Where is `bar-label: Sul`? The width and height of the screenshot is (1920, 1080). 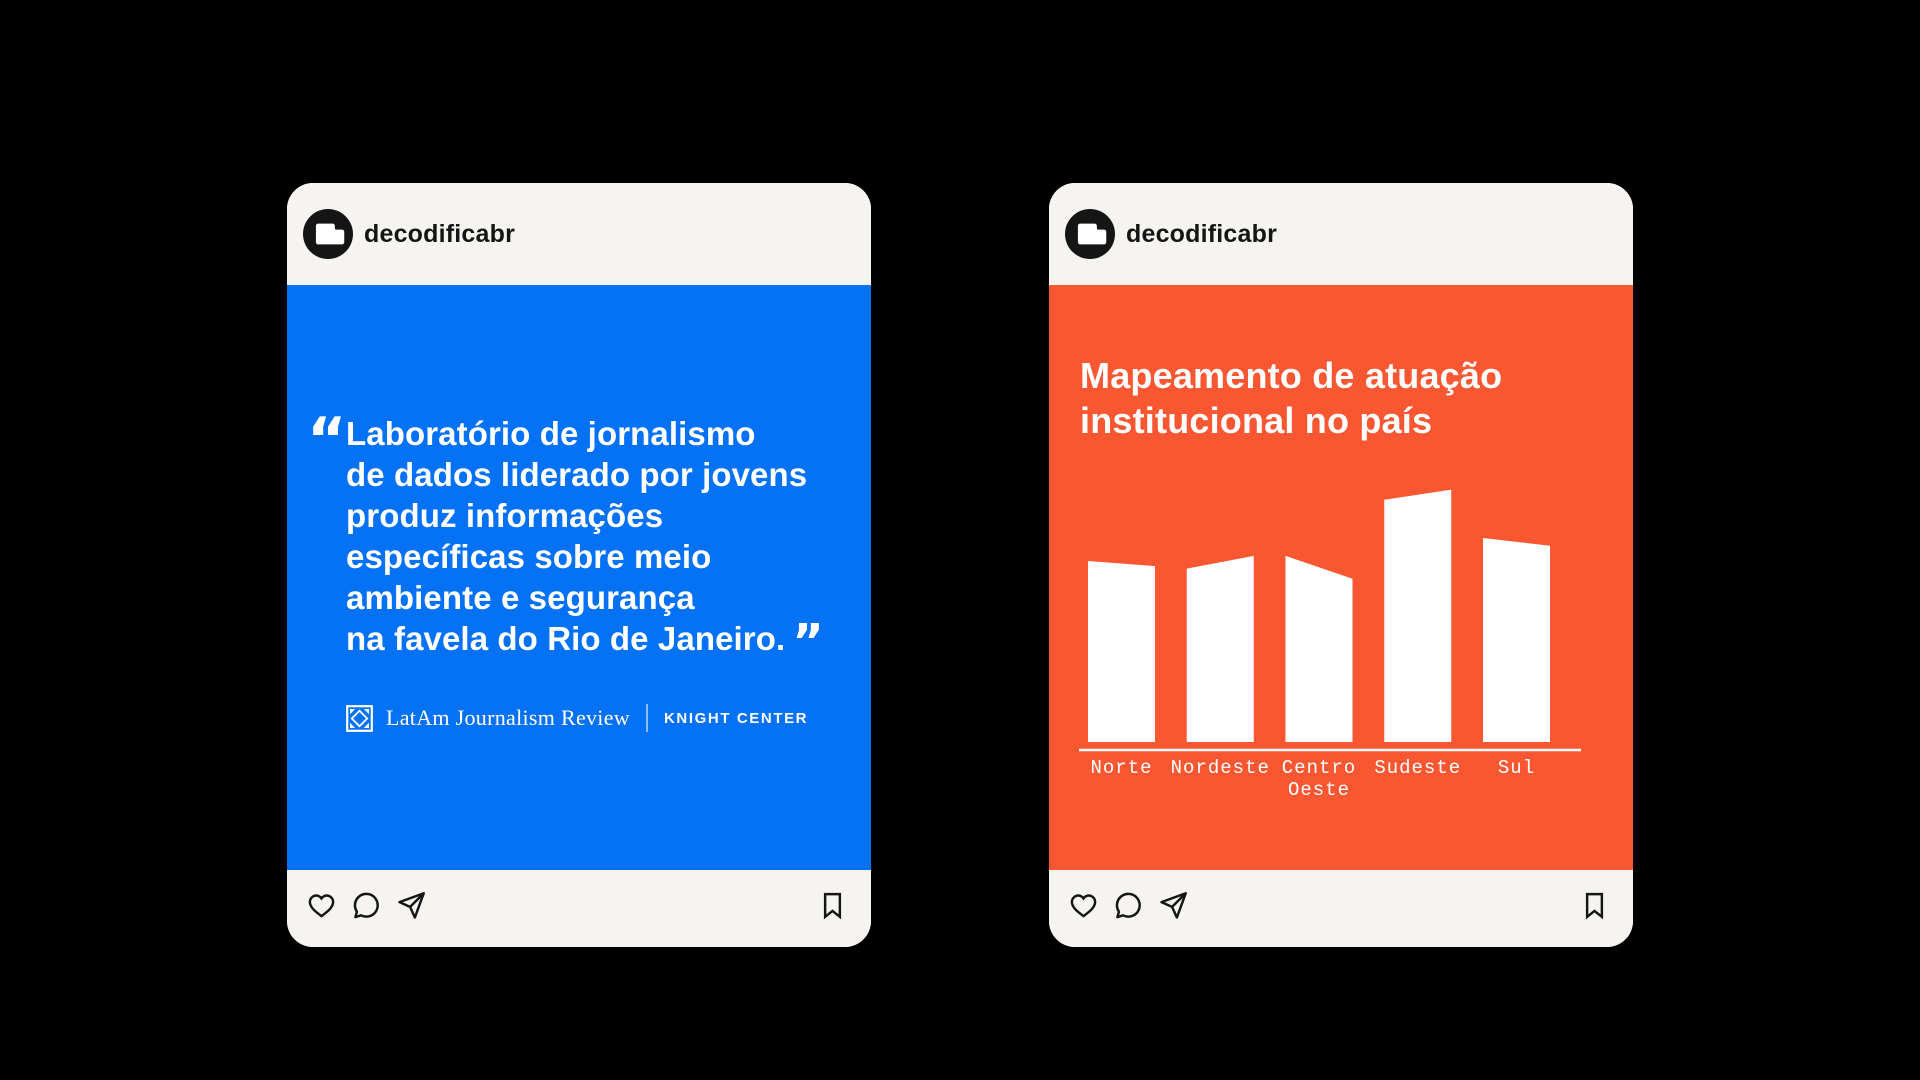 bar-label: Sul is located at coordinates (1516, 768).